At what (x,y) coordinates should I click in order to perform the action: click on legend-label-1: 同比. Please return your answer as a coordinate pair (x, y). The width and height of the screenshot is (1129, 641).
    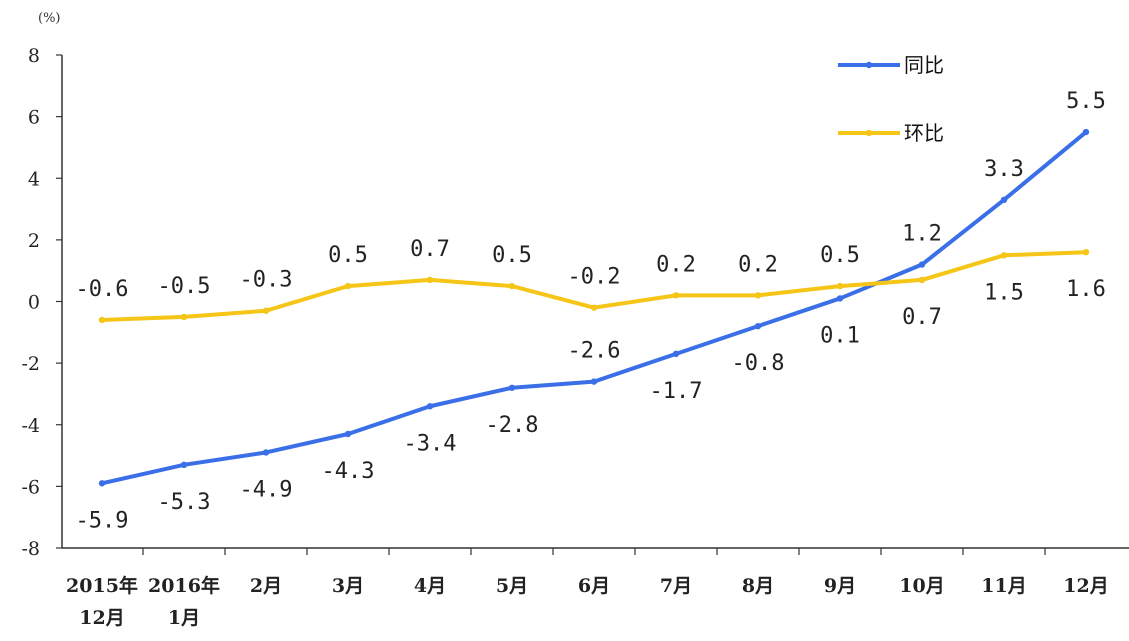
    Looking at the image, I should click on (924, 65).